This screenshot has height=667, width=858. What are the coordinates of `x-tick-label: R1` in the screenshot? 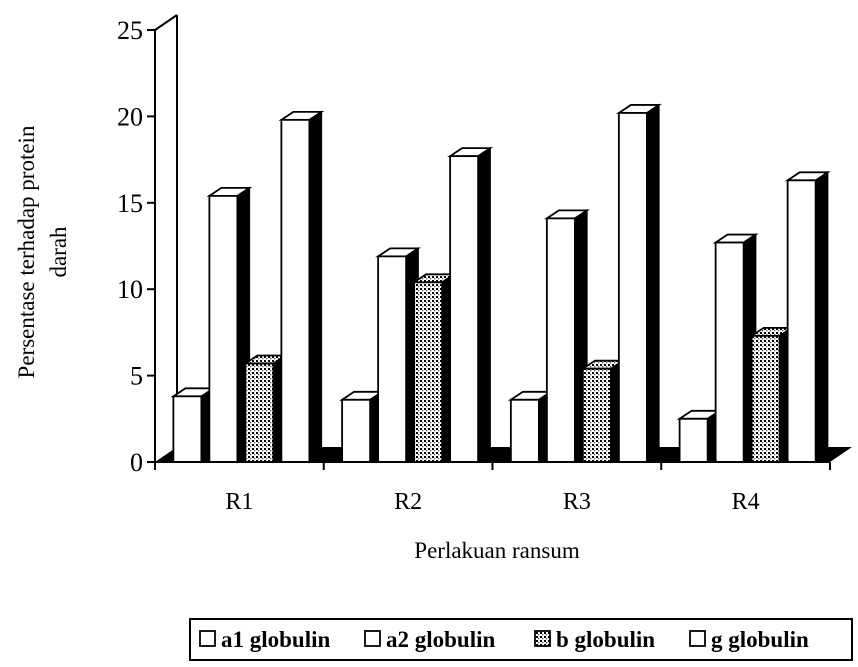 It's located at (239, 502).